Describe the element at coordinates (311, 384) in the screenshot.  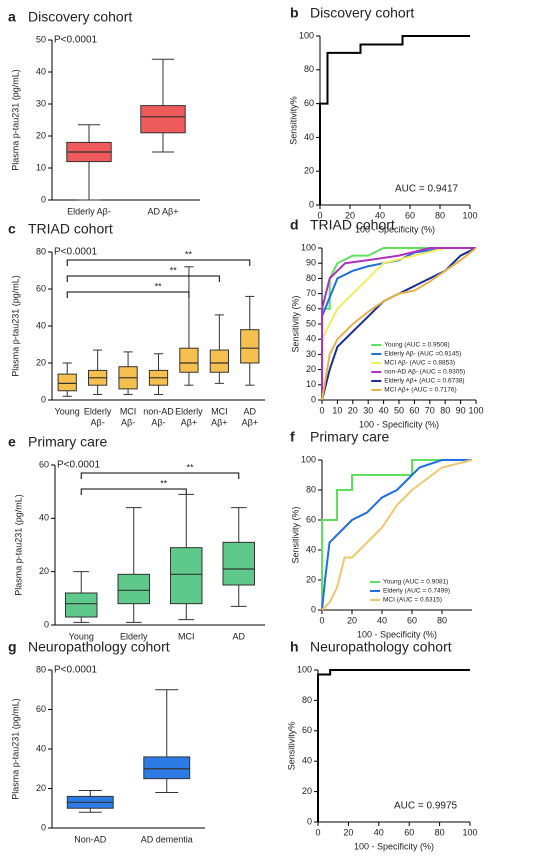
I see `y-tick-label: 10` at that location.